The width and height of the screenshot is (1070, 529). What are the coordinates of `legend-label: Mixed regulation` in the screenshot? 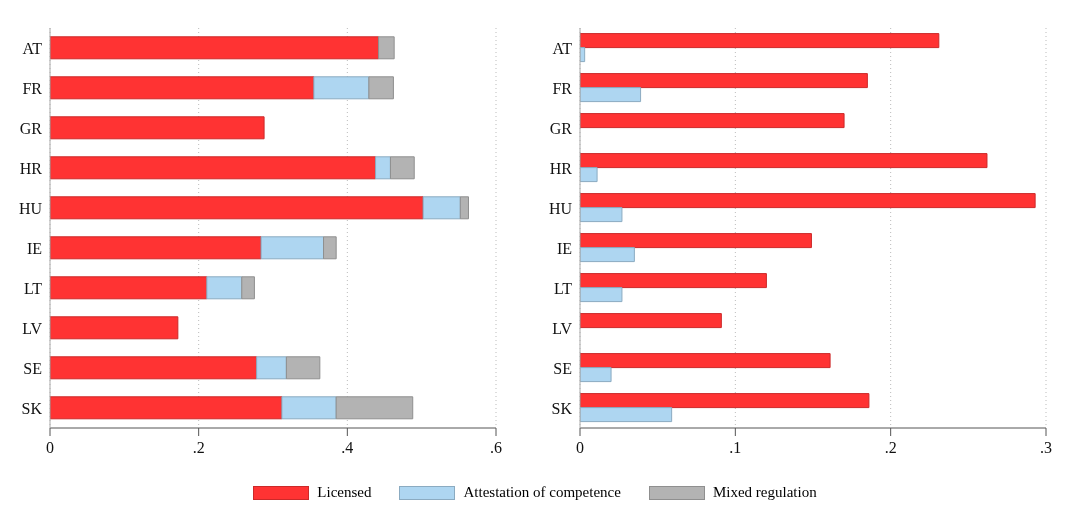 It's located at (764, 492).